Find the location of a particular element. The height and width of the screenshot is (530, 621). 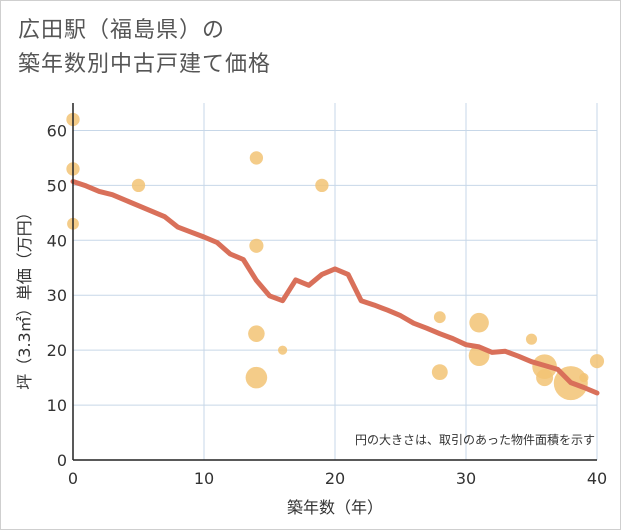

y-tick-60: 60 is located at coordinates (57, 130).